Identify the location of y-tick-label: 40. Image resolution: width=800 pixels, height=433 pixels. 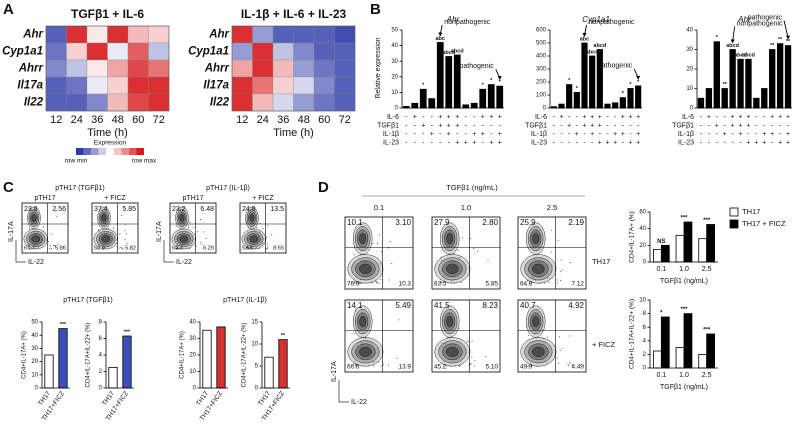
(34, 336).